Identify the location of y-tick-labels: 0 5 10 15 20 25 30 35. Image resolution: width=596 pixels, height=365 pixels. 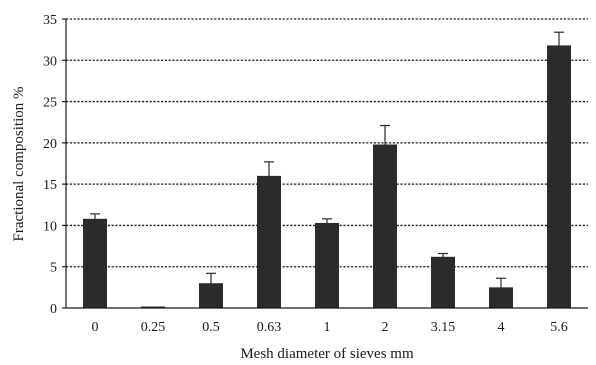
(50, 165).